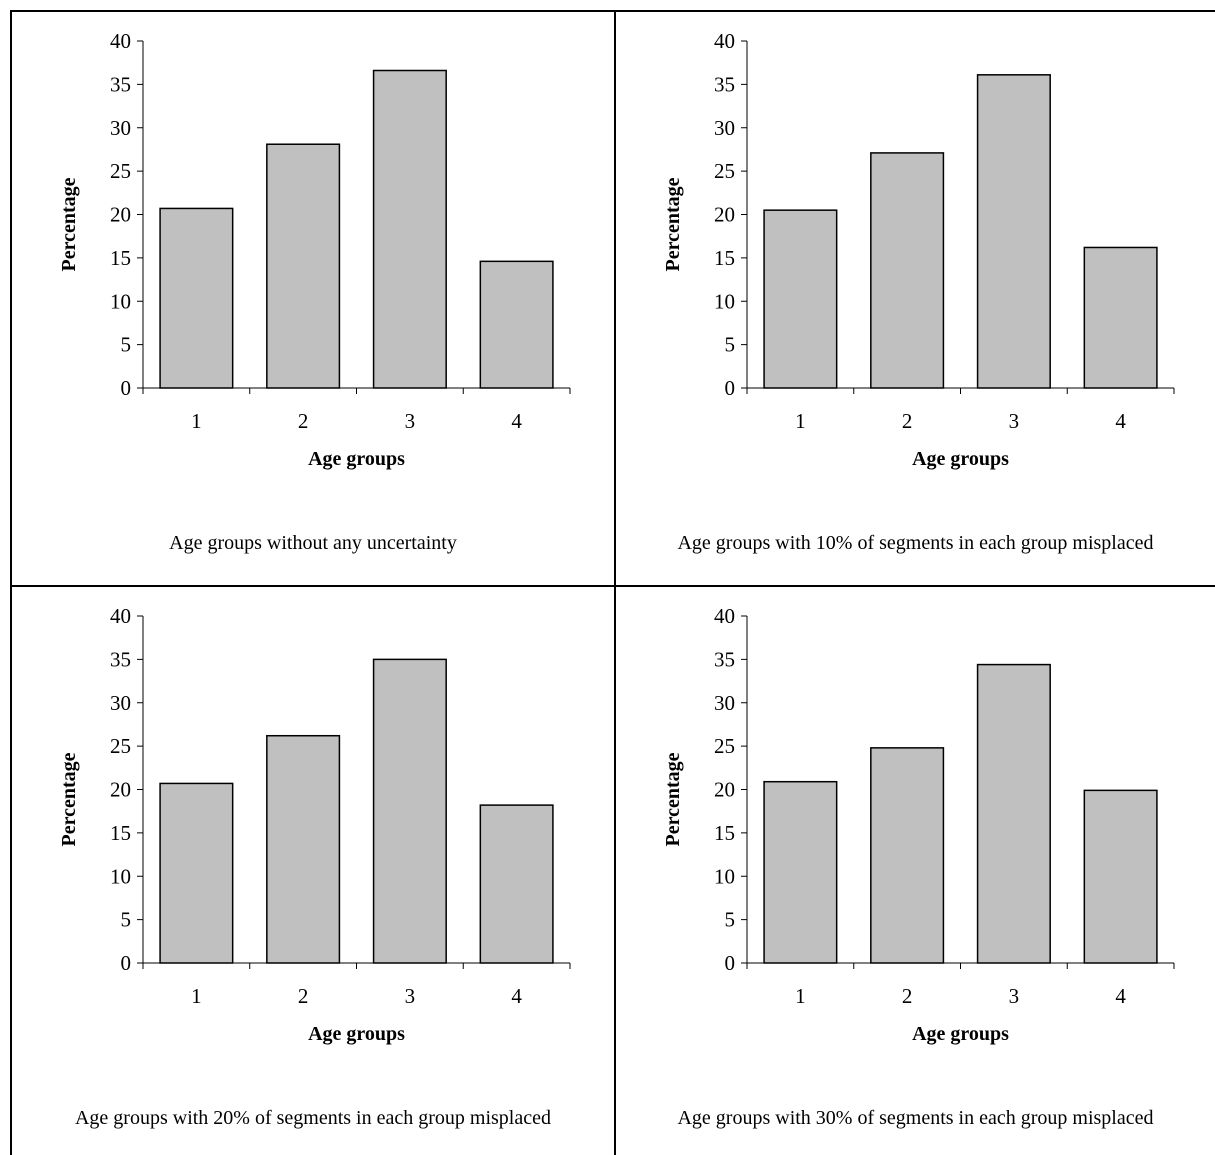 This screenshot has width=1215, height=1155. I want to click on grid-border-top, so click(612, 11).